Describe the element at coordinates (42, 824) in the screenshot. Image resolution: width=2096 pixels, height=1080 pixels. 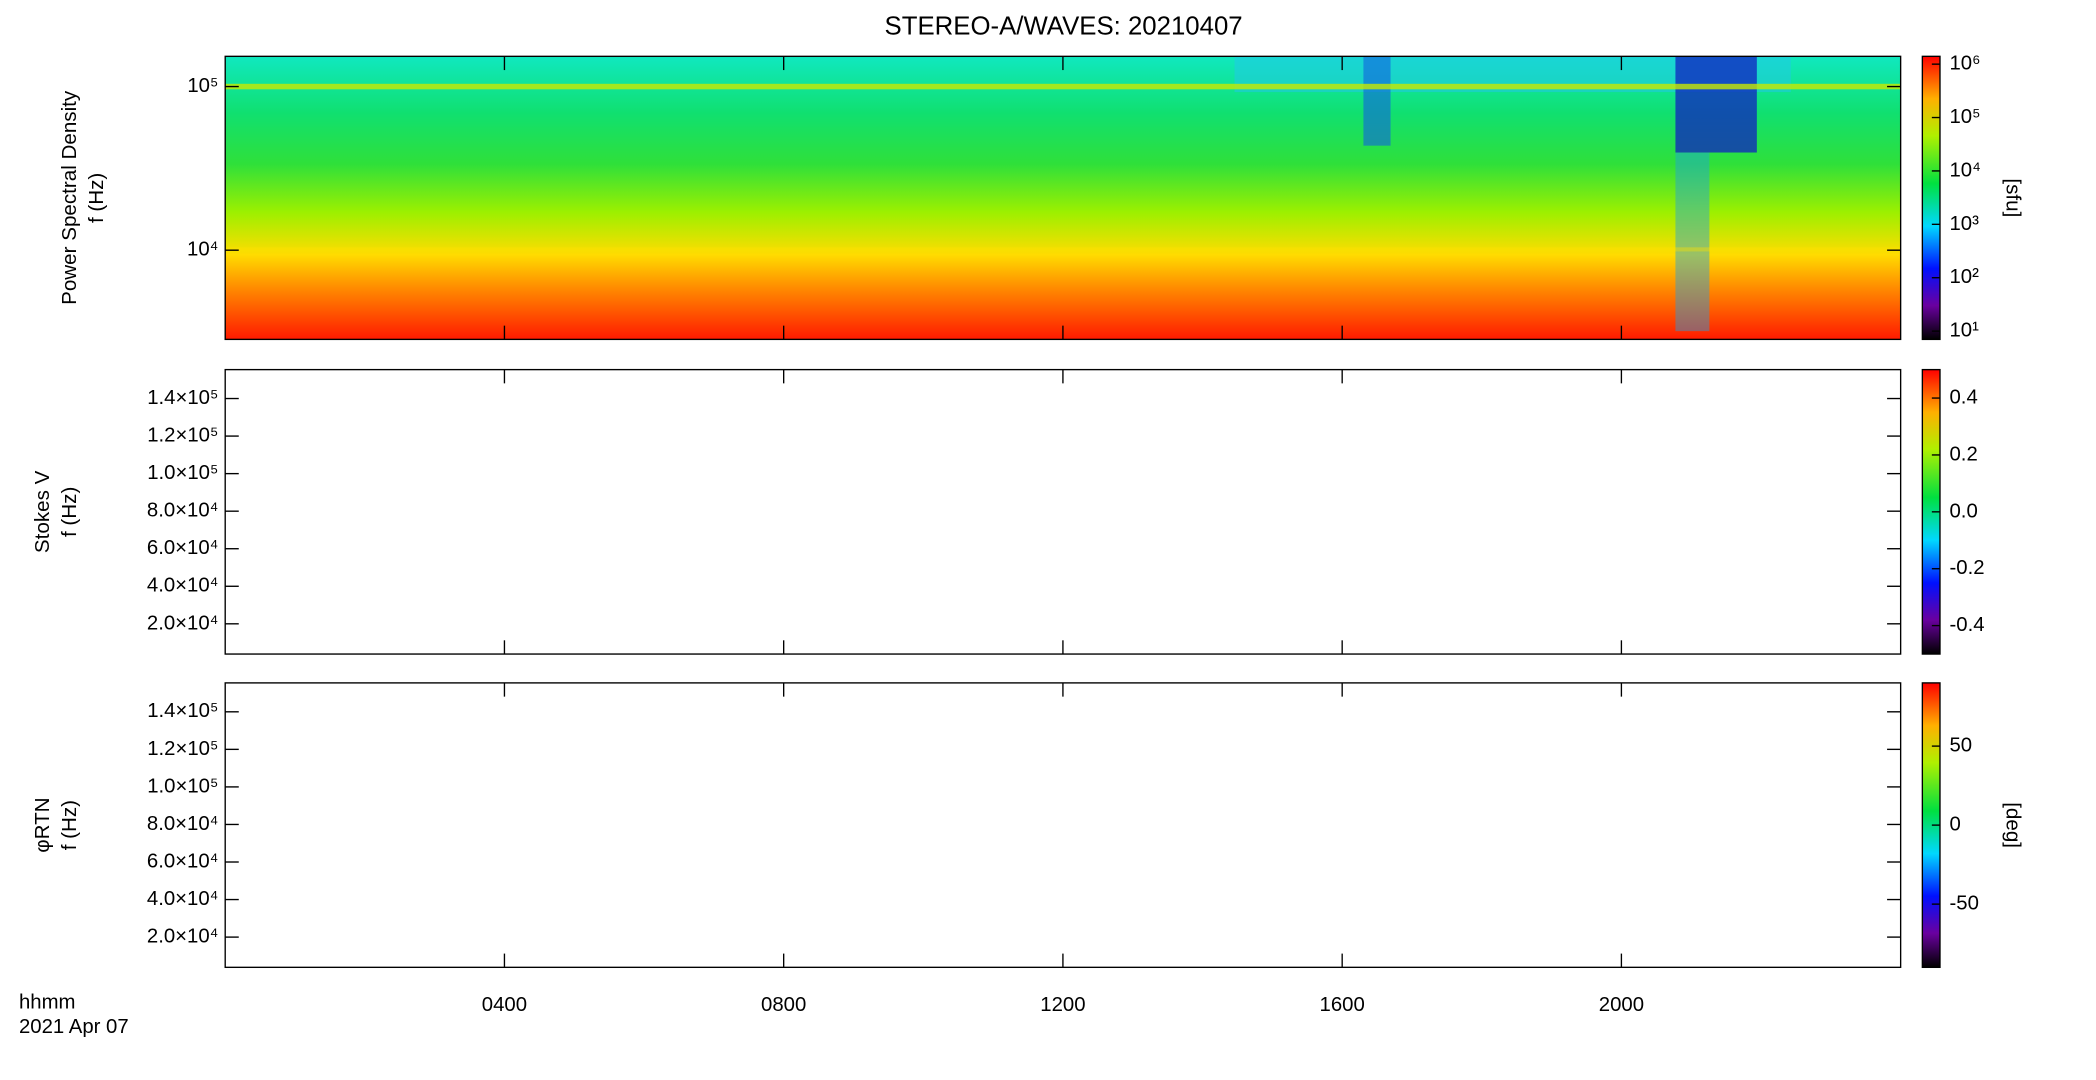
I see `y-axis-label: φRTN` at that location.